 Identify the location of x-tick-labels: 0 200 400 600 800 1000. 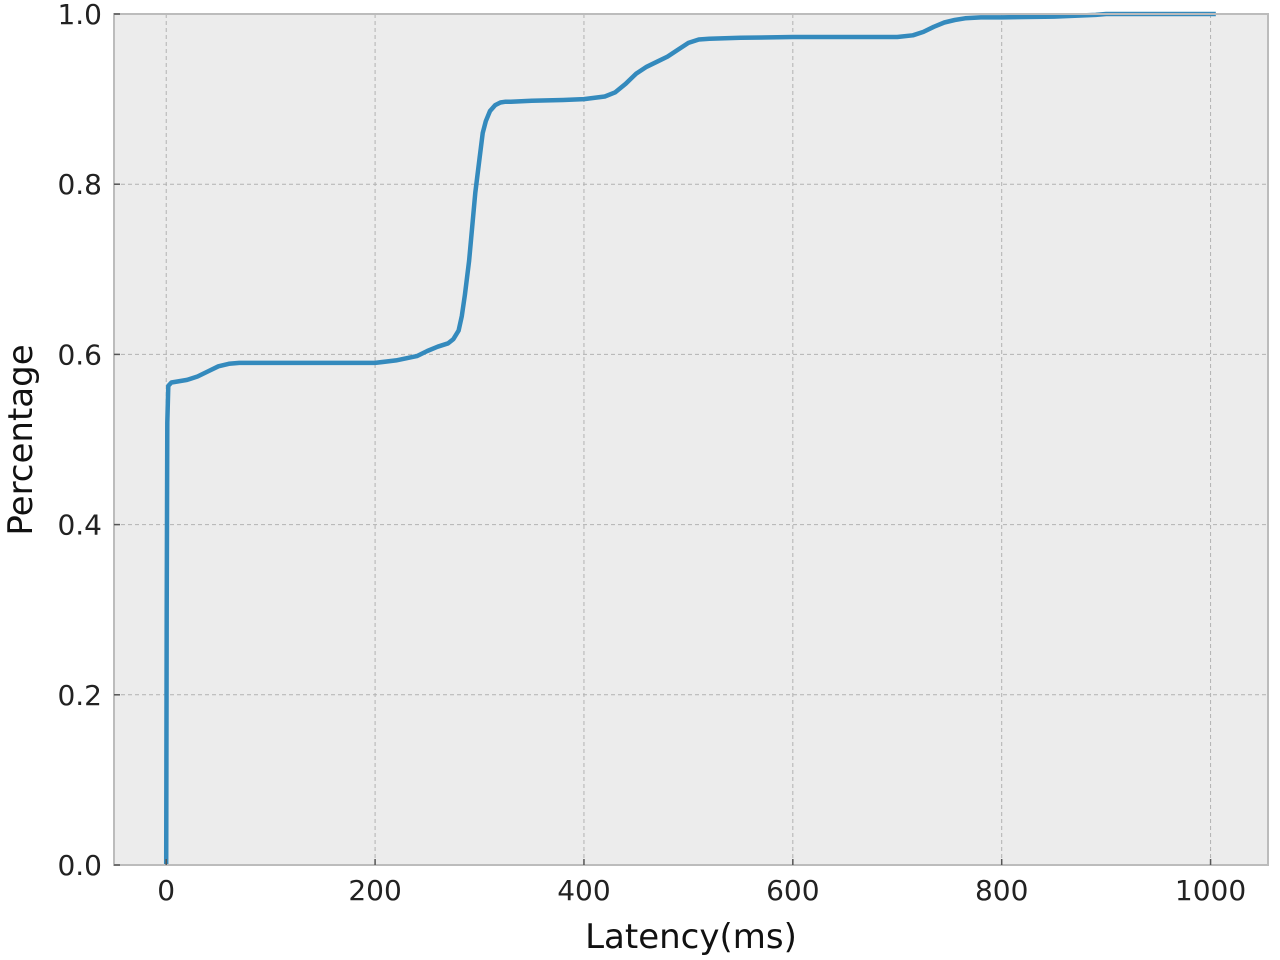
(701, 890).